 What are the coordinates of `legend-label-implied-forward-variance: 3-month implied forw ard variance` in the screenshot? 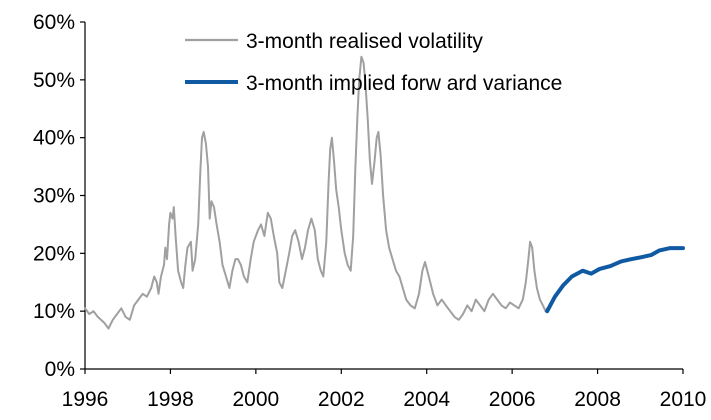 It's located at (404, 83).